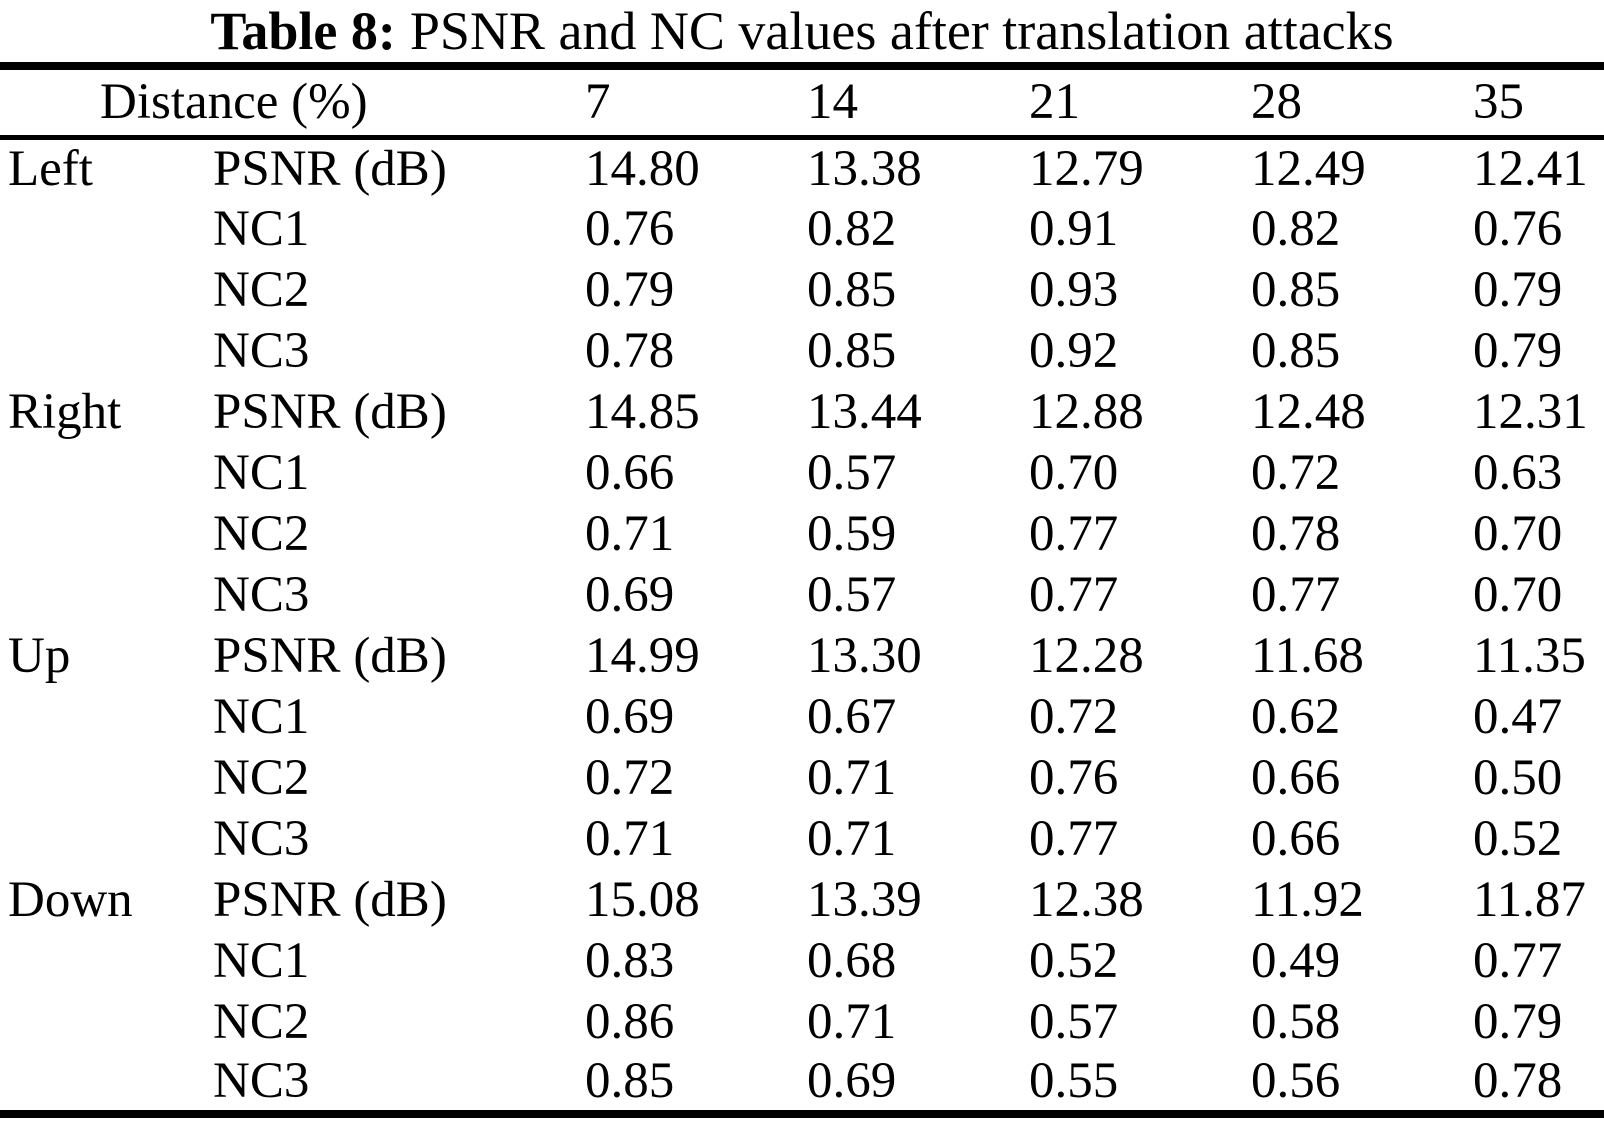 Image resolution: width=1604 pixels, height=1137 pixels. What do you see at coordinates (1074, 350) in the screenshot?
I see `value-cell: 0.92` at bounding box center [1074, 350].